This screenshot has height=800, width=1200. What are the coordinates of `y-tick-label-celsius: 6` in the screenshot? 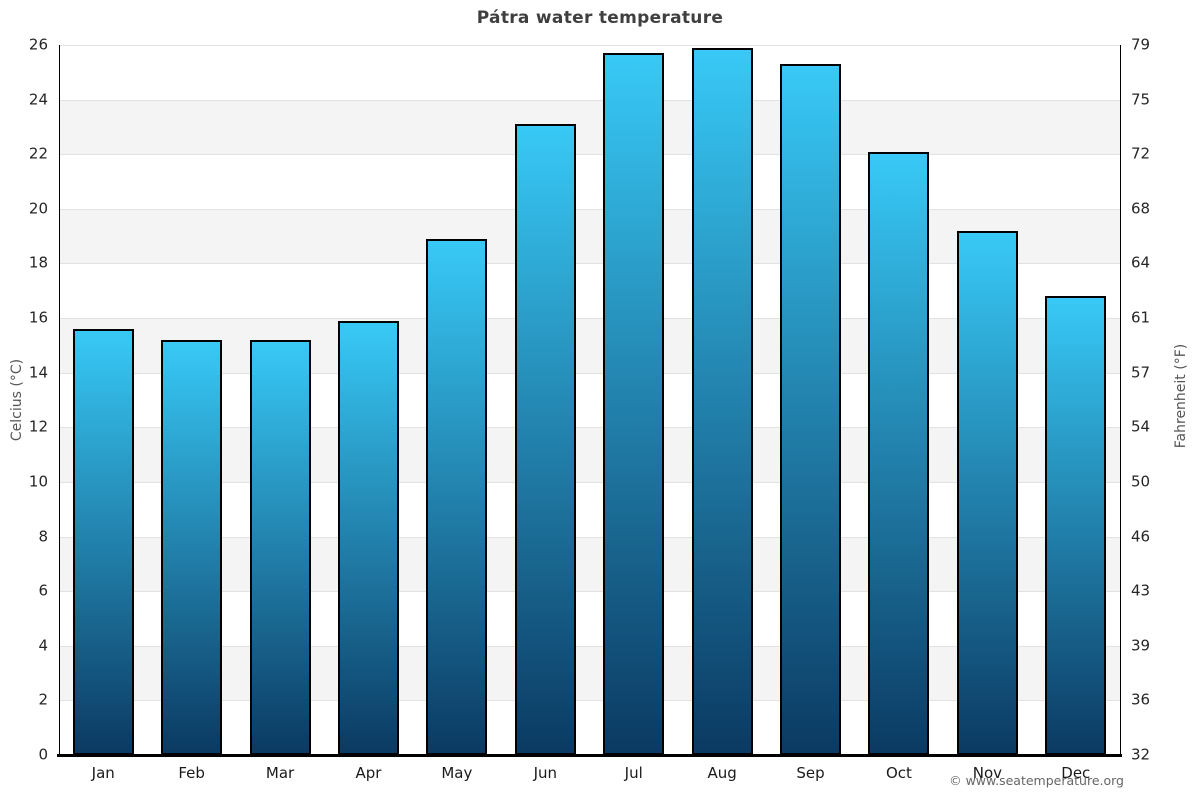 It's located at (43, 590).